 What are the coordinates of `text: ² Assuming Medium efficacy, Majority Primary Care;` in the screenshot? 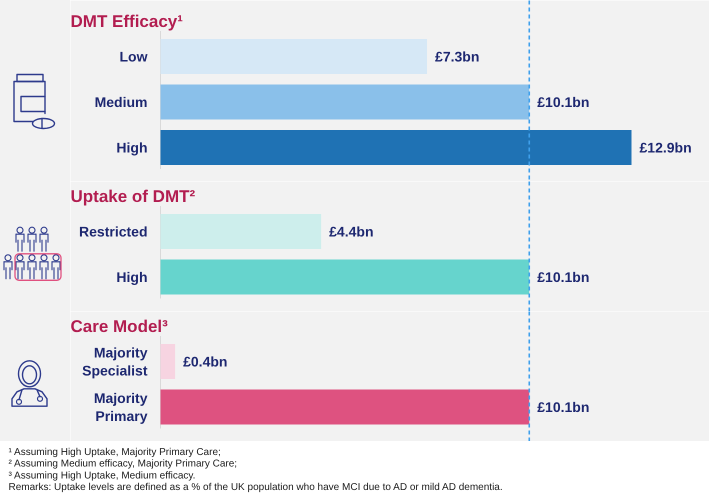 It's located at (123, 464).